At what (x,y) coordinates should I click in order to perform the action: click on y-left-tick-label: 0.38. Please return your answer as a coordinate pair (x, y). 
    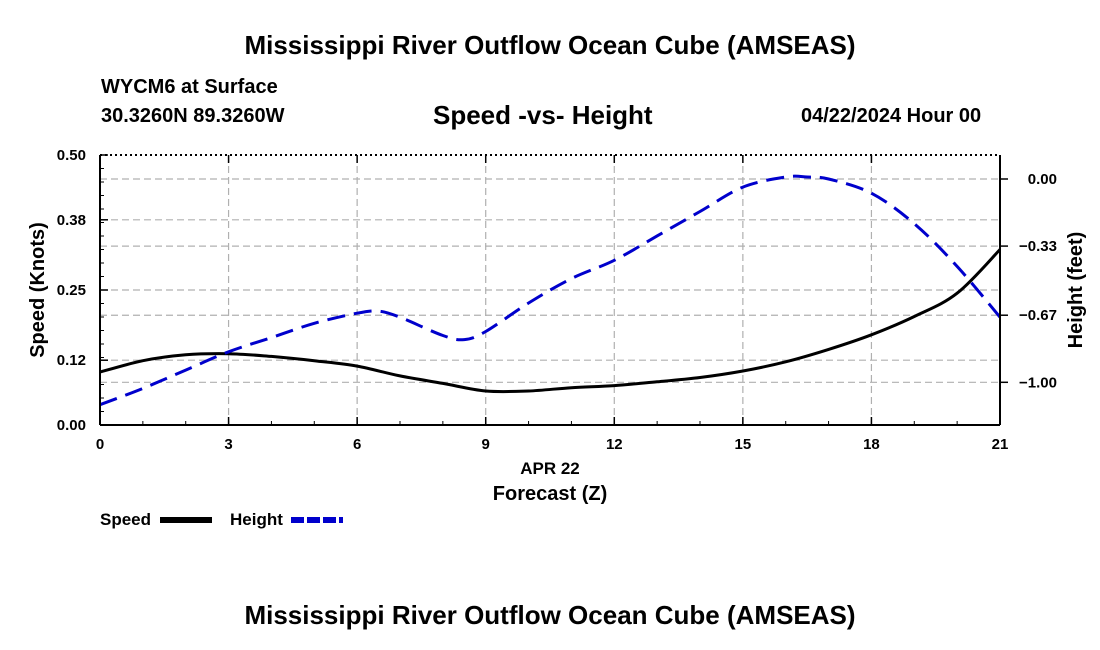
    Looking at the image, I should click on (71, 220).